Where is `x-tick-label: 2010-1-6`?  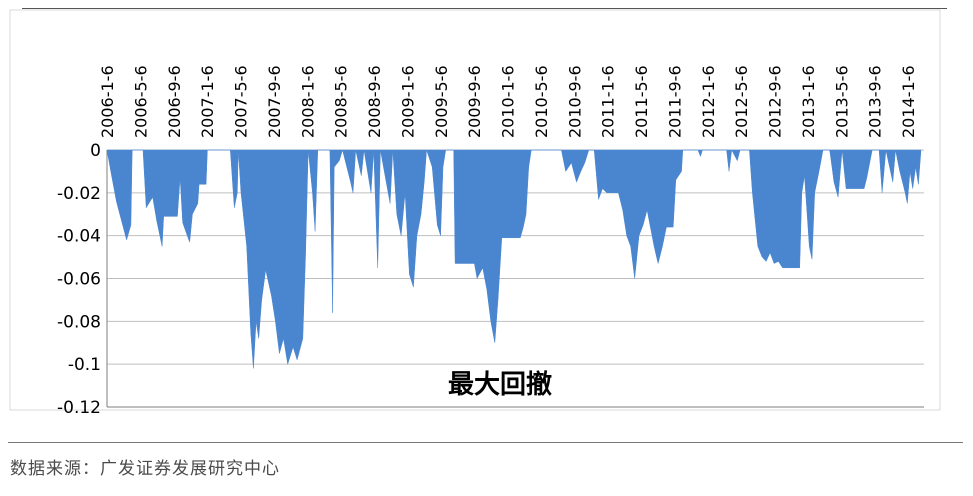 x-tick-label: 2010-1-6 is located at coordinates (508, 101).